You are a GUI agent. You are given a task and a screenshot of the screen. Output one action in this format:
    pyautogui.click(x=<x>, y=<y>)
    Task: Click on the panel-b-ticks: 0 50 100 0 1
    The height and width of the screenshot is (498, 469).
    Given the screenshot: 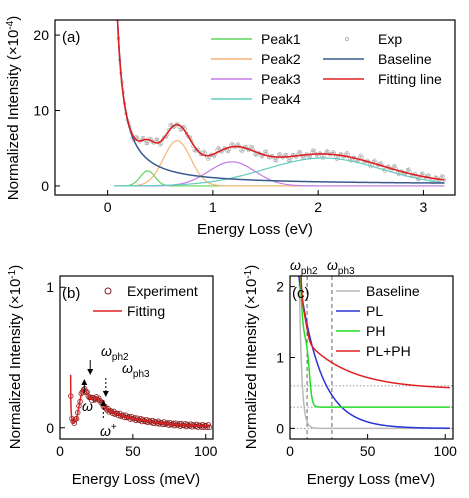 What is the action you would take?
    pyautogui.click(x=131, y=369)
    